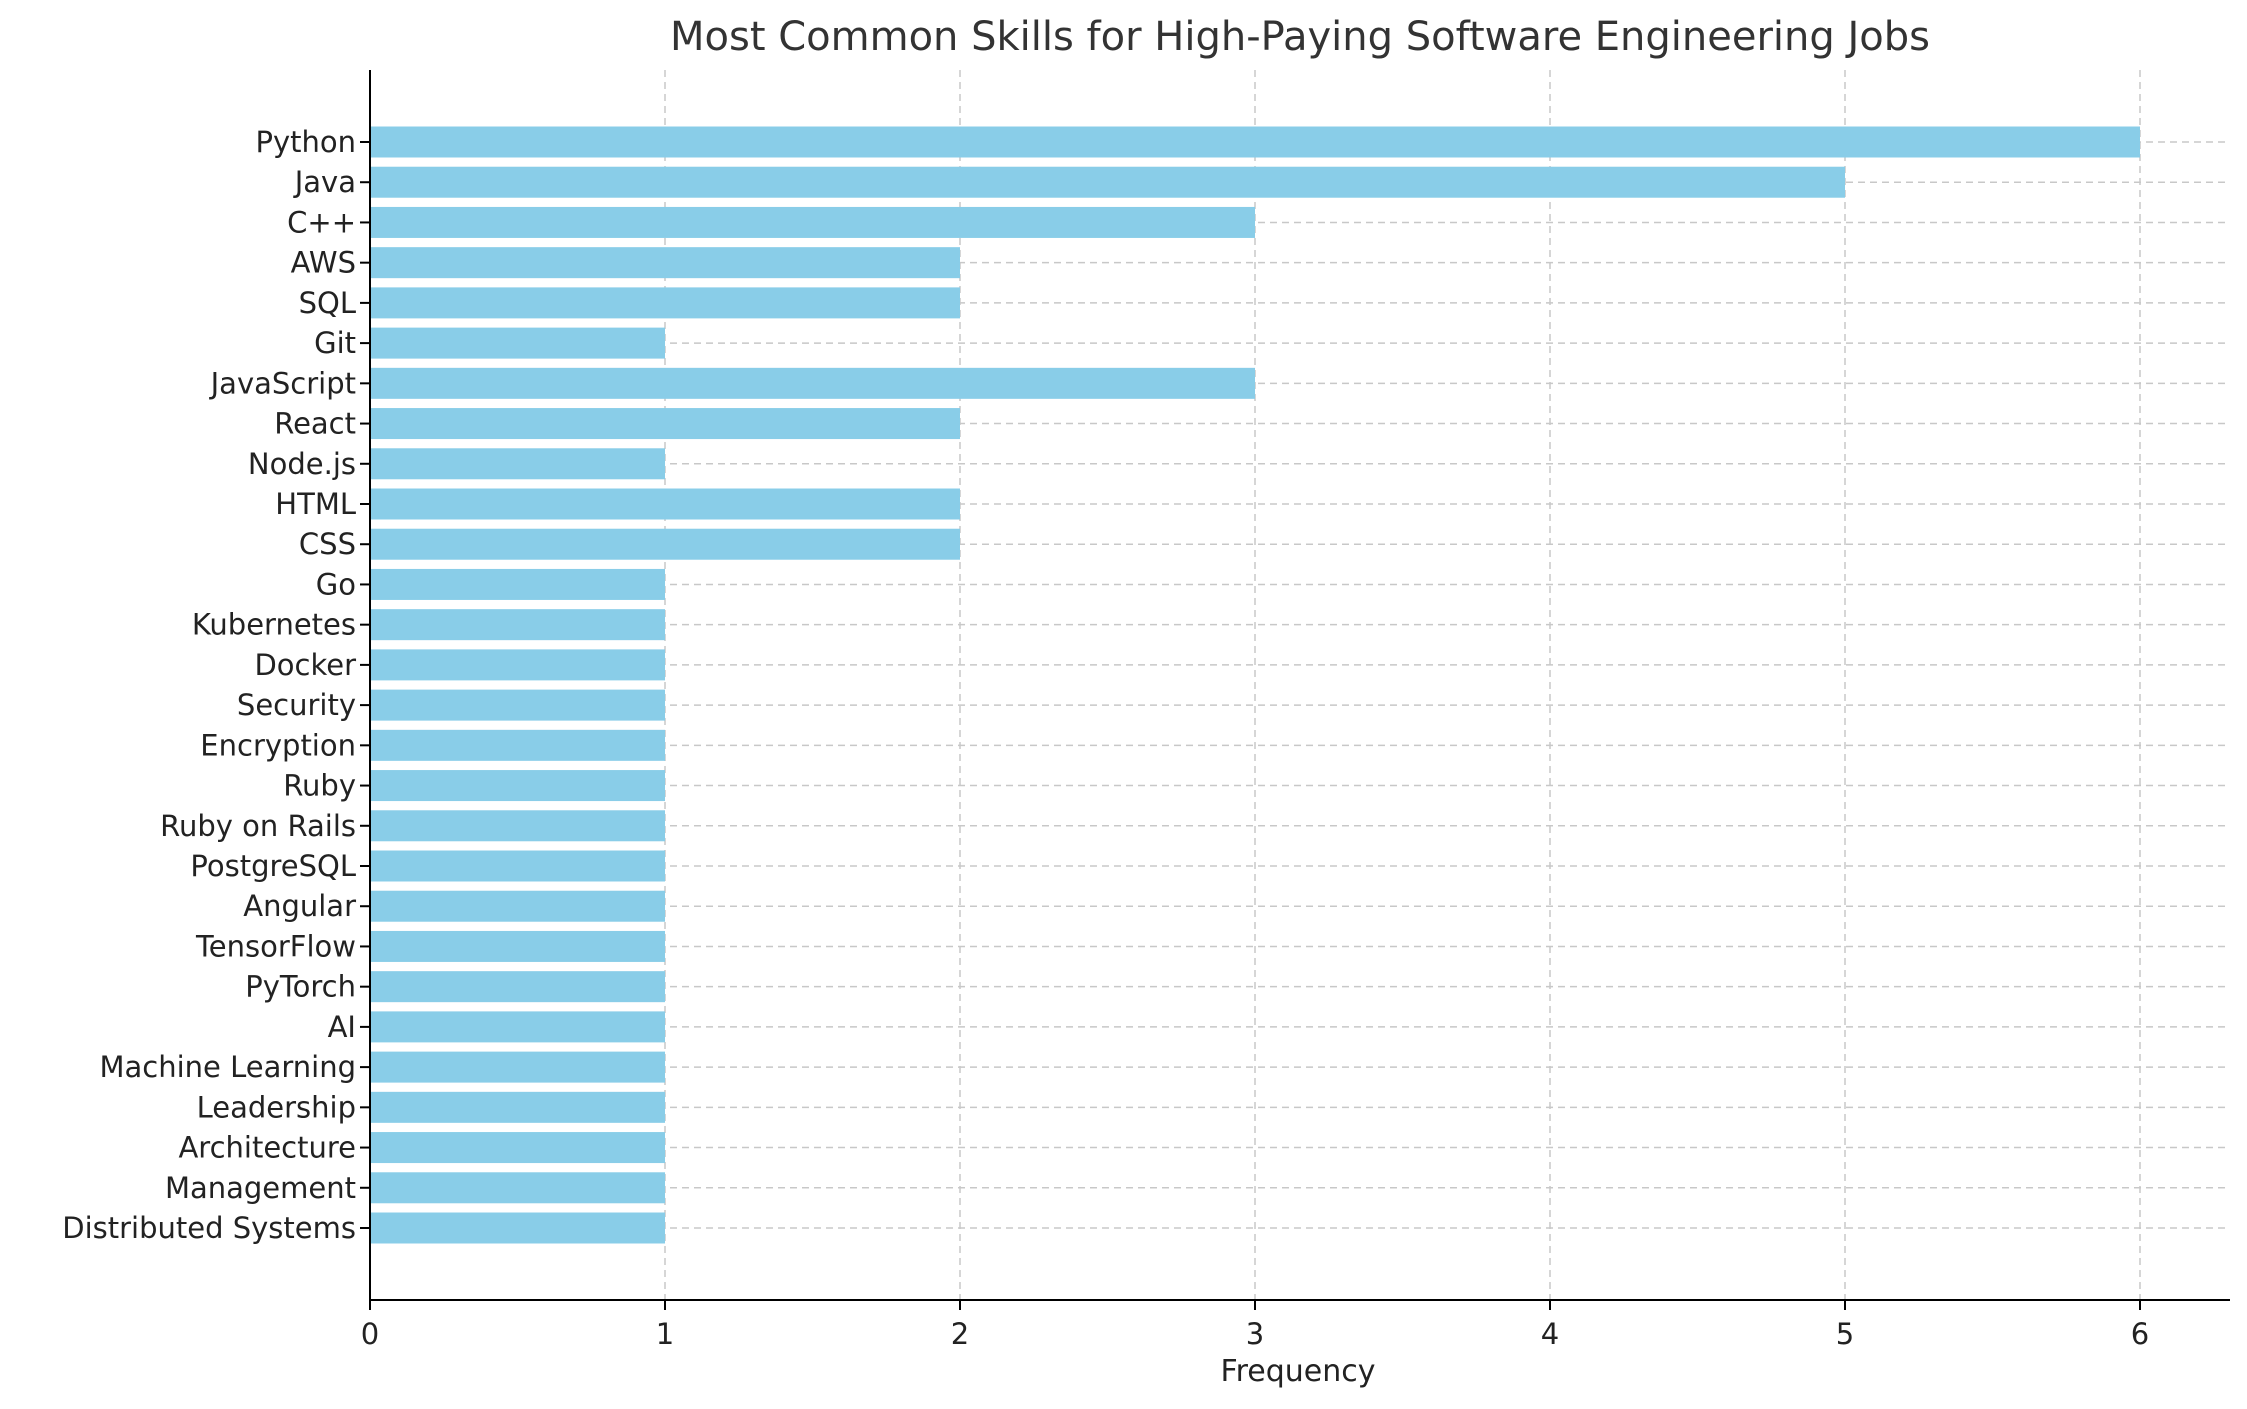 The height and width of the screenshot is (1409, 2247). What do you see at coordinates (517, 1107) in the screenshot?
I see `bar-leadership` at bounding box center [517, 1107].